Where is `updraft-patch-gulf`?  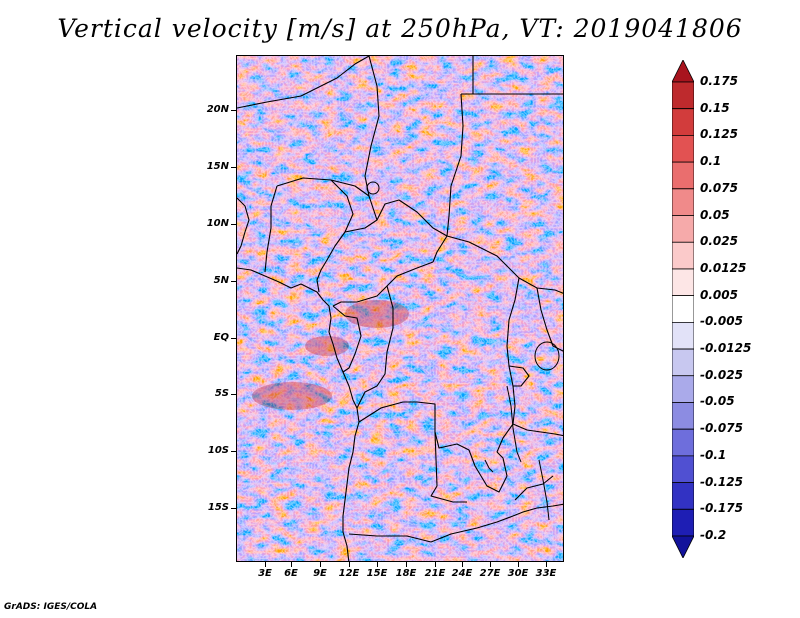 updraft-patch-gulf is located at coordinates (292, 396).